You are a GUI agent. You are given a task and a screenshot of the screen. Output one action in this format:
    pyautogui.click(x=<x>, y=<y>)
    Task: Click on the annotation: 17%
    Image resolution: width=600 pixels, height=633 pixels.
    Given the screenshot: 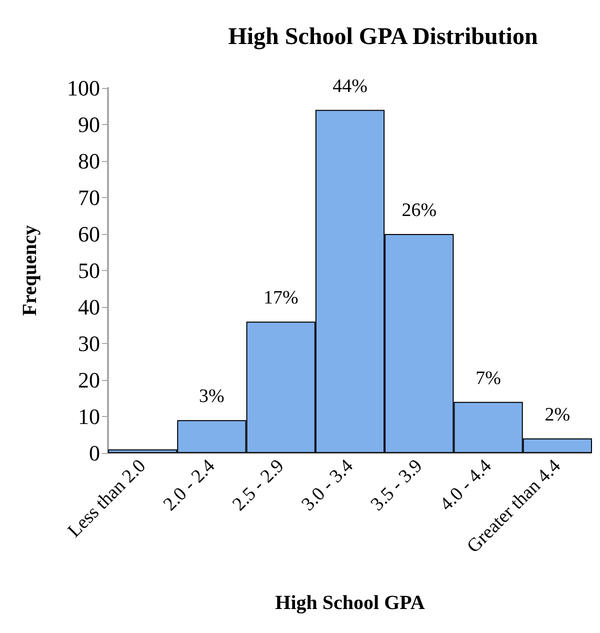 What is the action you would take?
    pyautogui.click(x=280, y=298)
    